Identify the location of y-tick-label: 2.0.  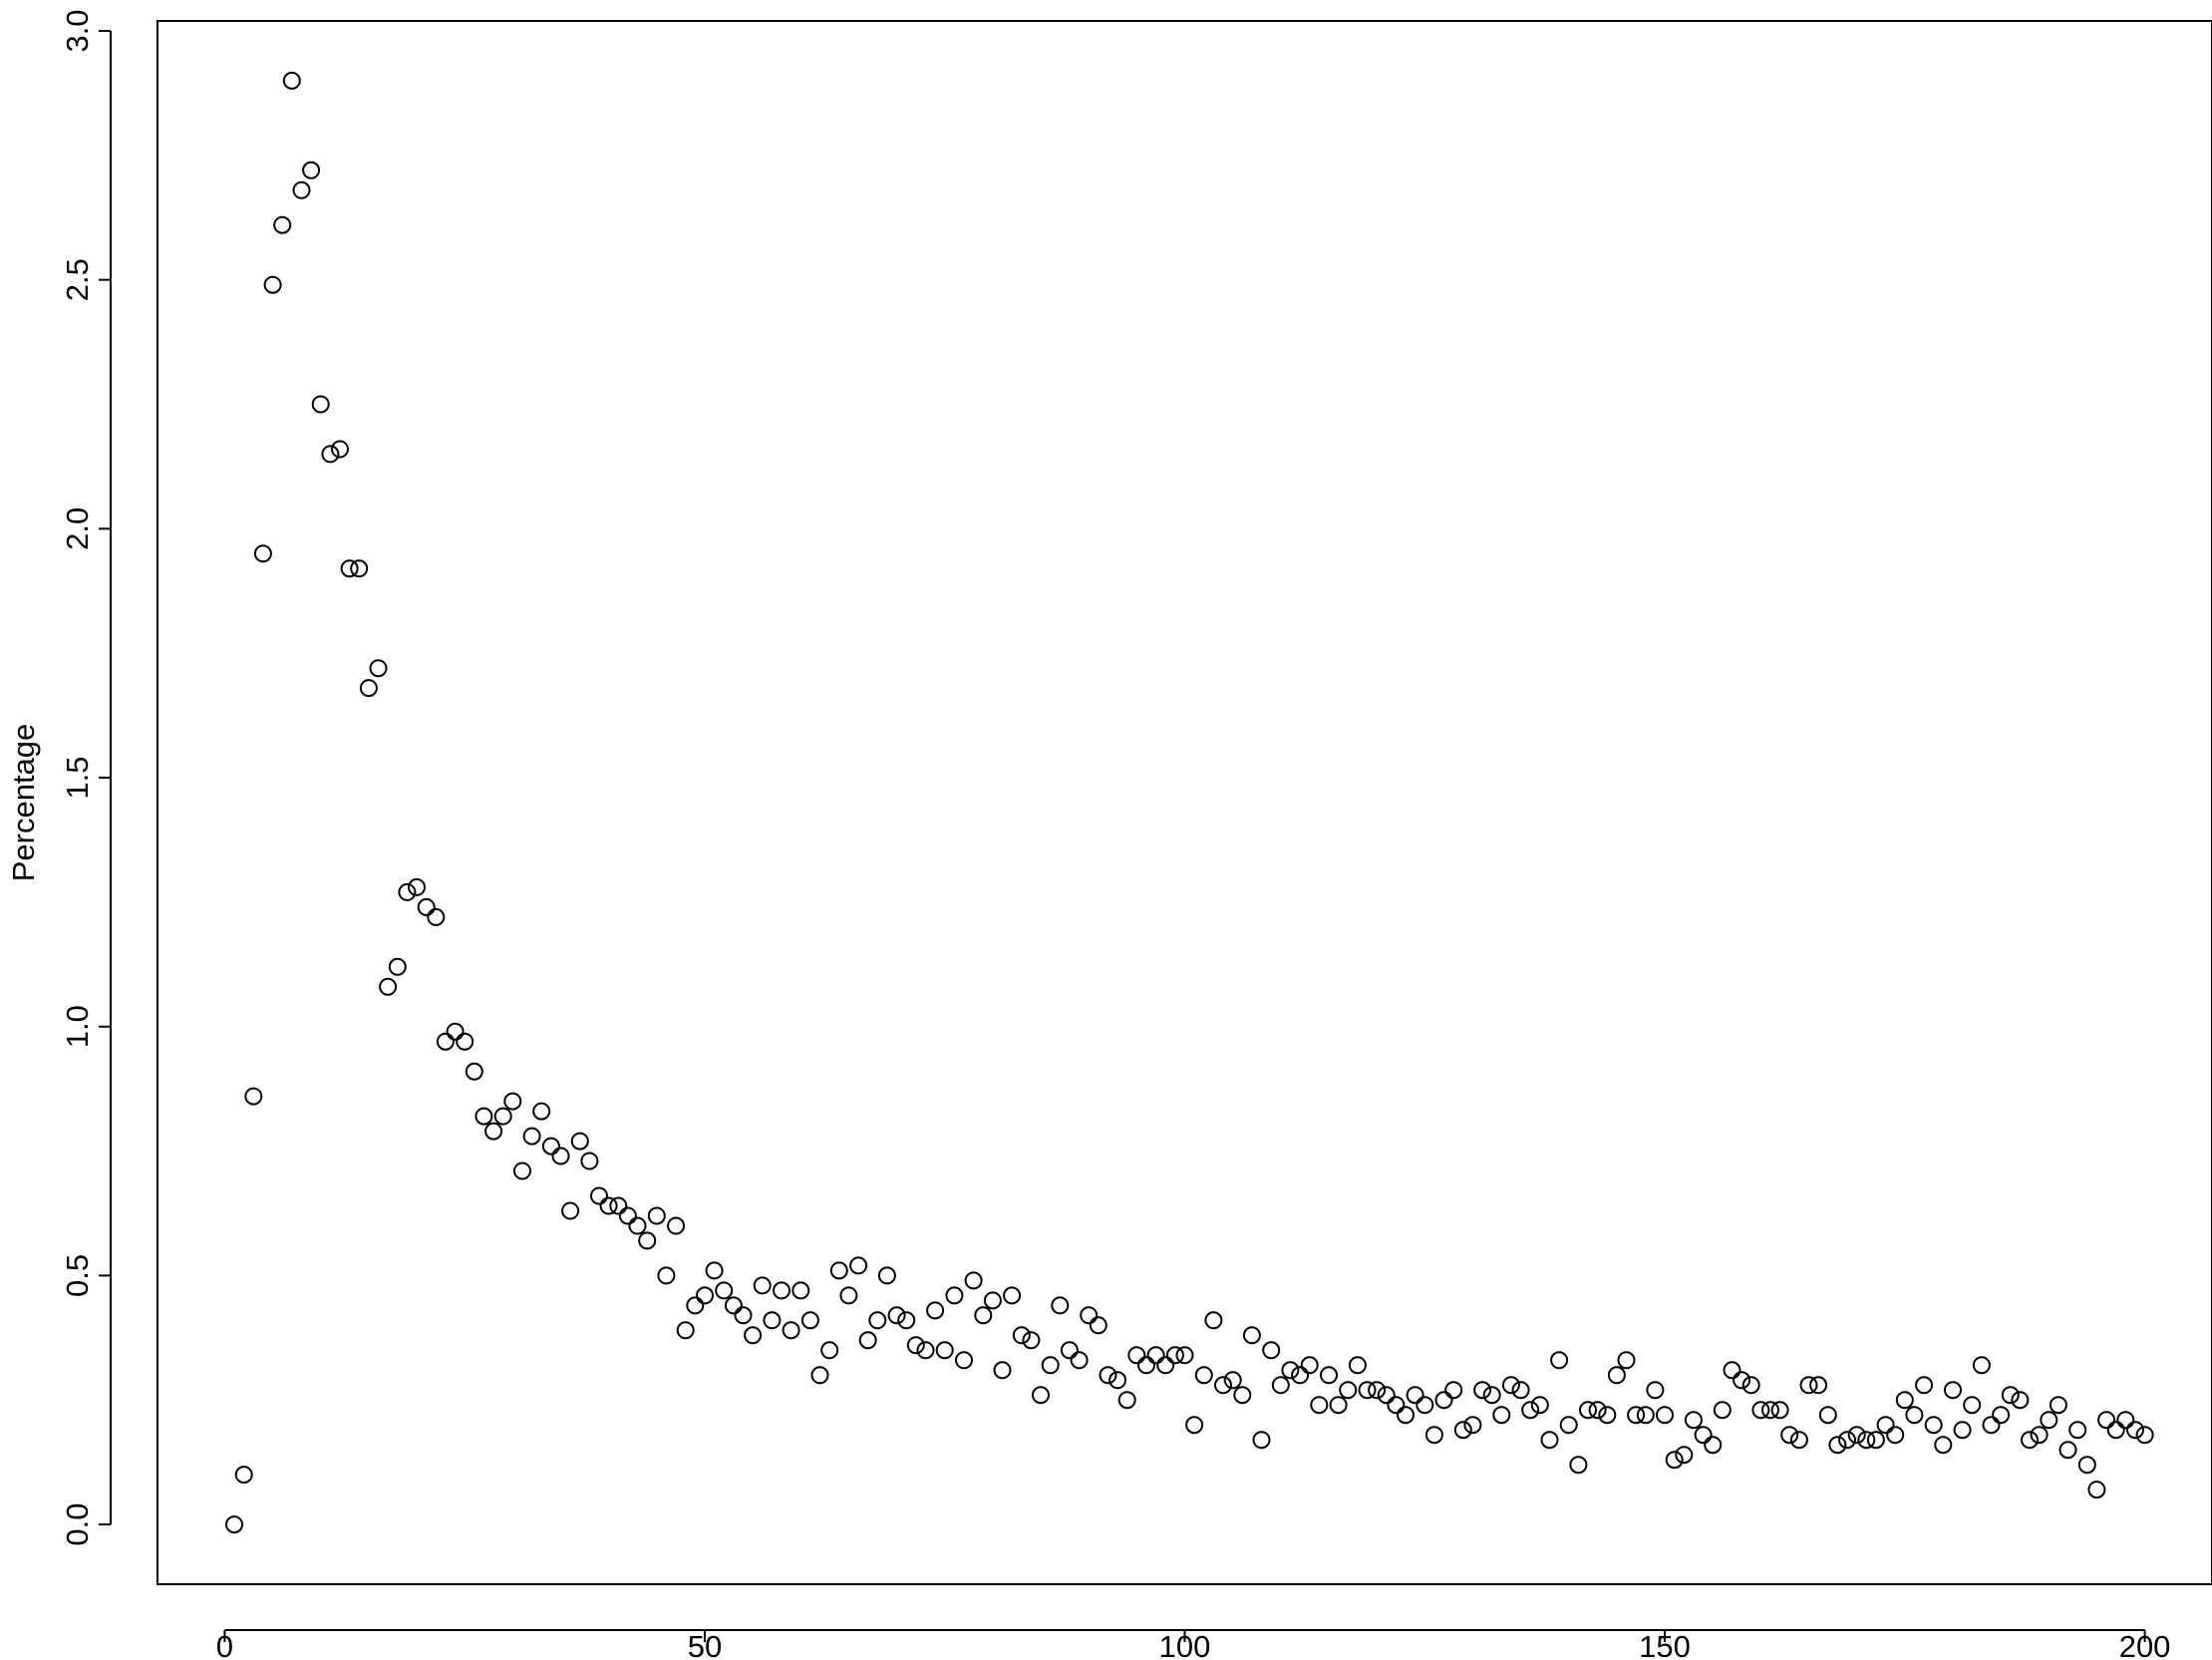
(77, 528).